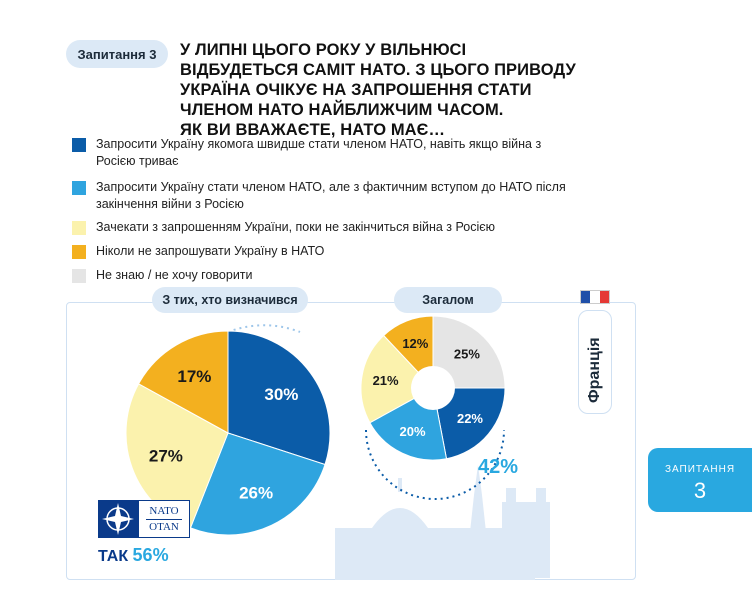 The width and height of the screenshot is (752, 600). Describe the element at coordinates (448, 300) in the screenshot. I see `chart-label-total: Загалом` at that location.